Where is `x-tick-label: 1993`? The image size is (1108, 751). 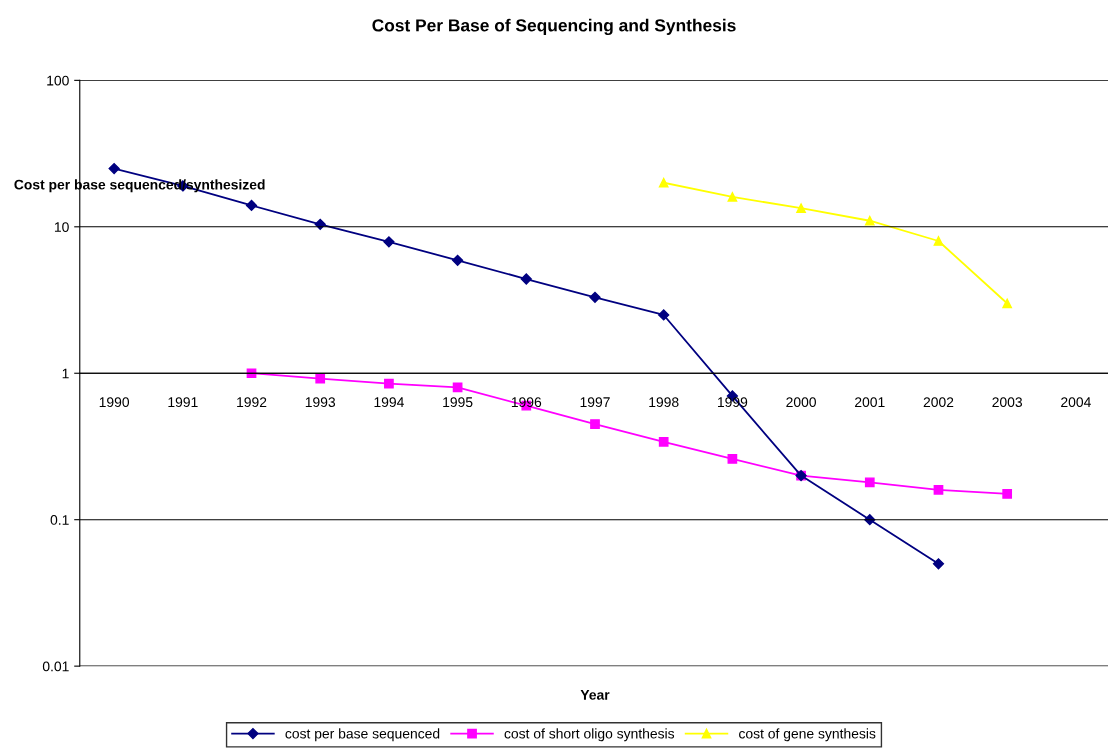 x-tick-label: 1993 is located at coordinates (320, 402).